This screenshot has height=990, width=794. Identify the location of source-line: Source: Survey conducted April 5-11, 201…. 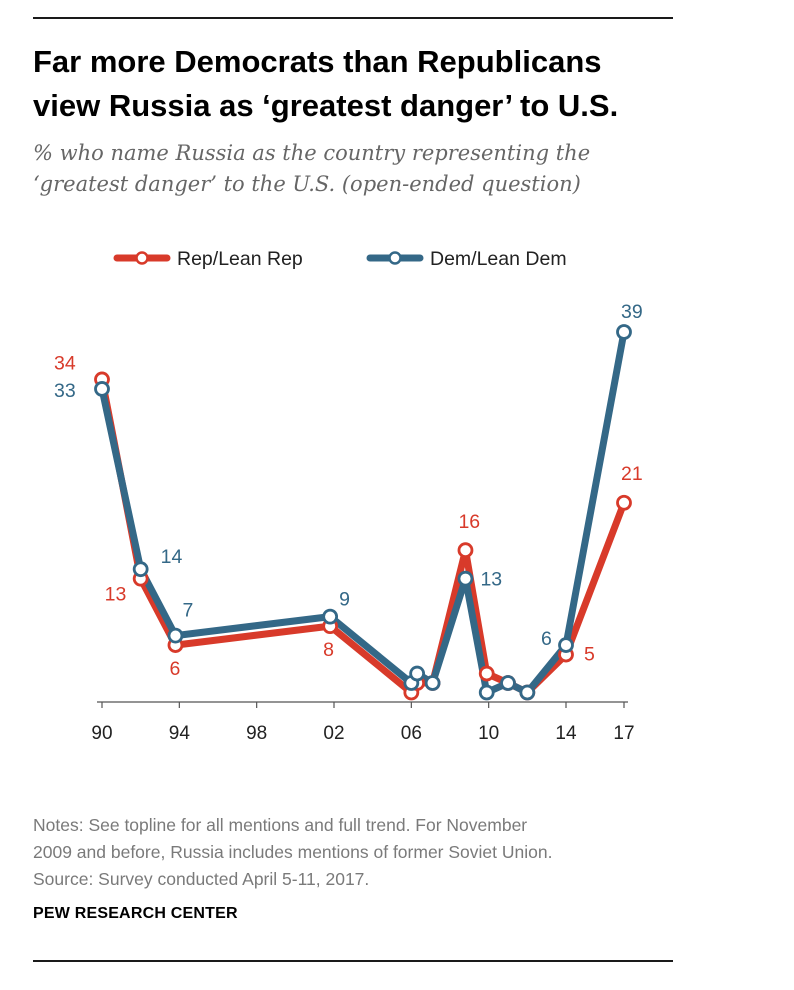
(201, 879).